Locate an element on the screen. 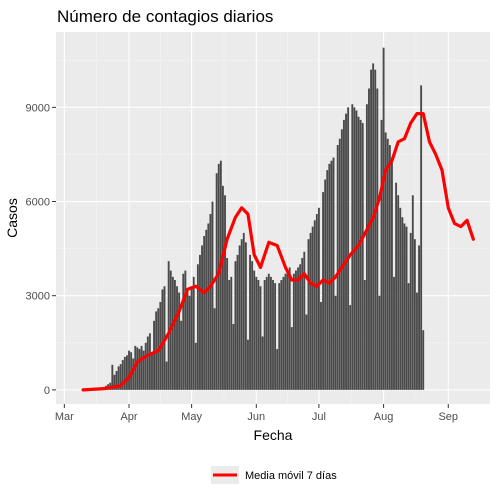 The height and width of the screenshot is (500, 500). x-tick-label: Jul is located at coordinates (319, 417).